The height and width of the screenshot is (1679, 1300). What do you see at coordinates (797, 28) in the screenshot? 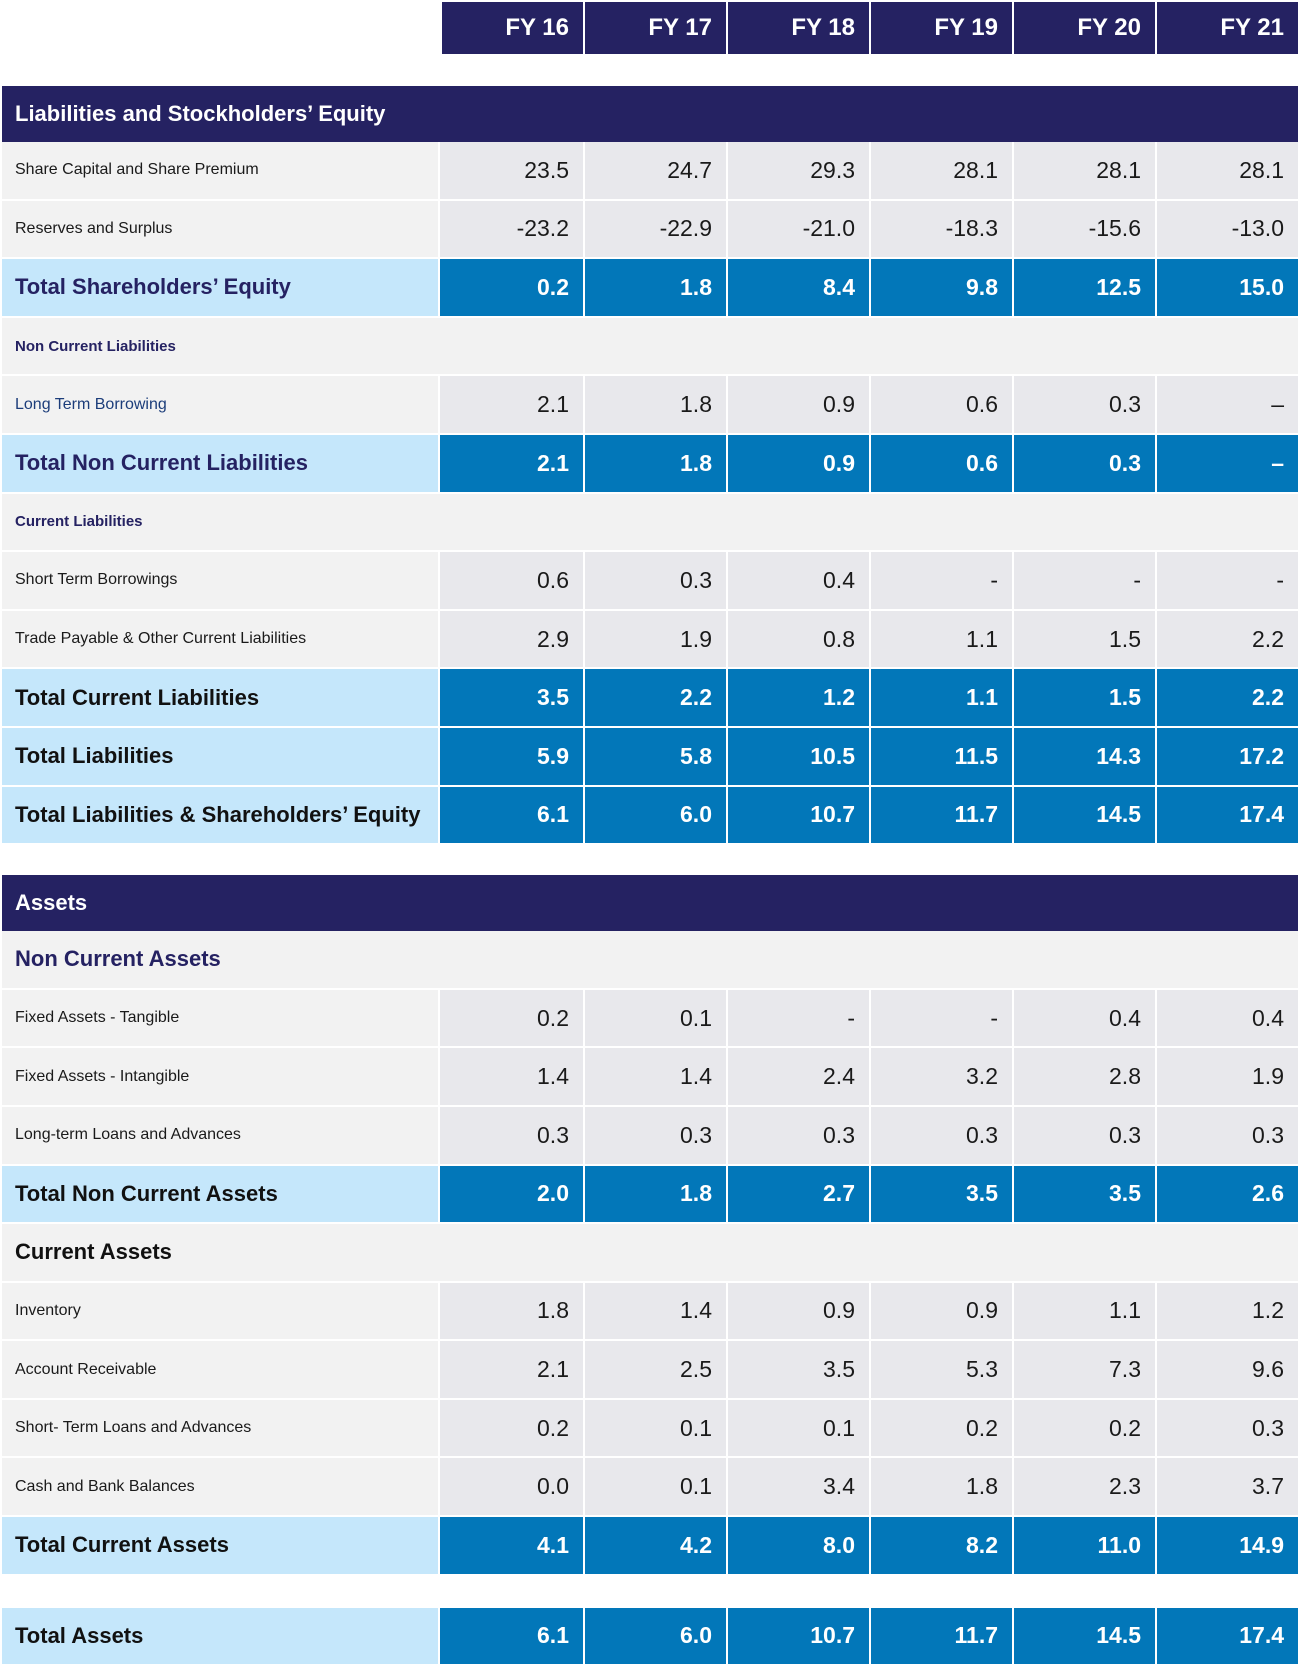
I see `year-header: FY 18` at bounding box center [797, 28].